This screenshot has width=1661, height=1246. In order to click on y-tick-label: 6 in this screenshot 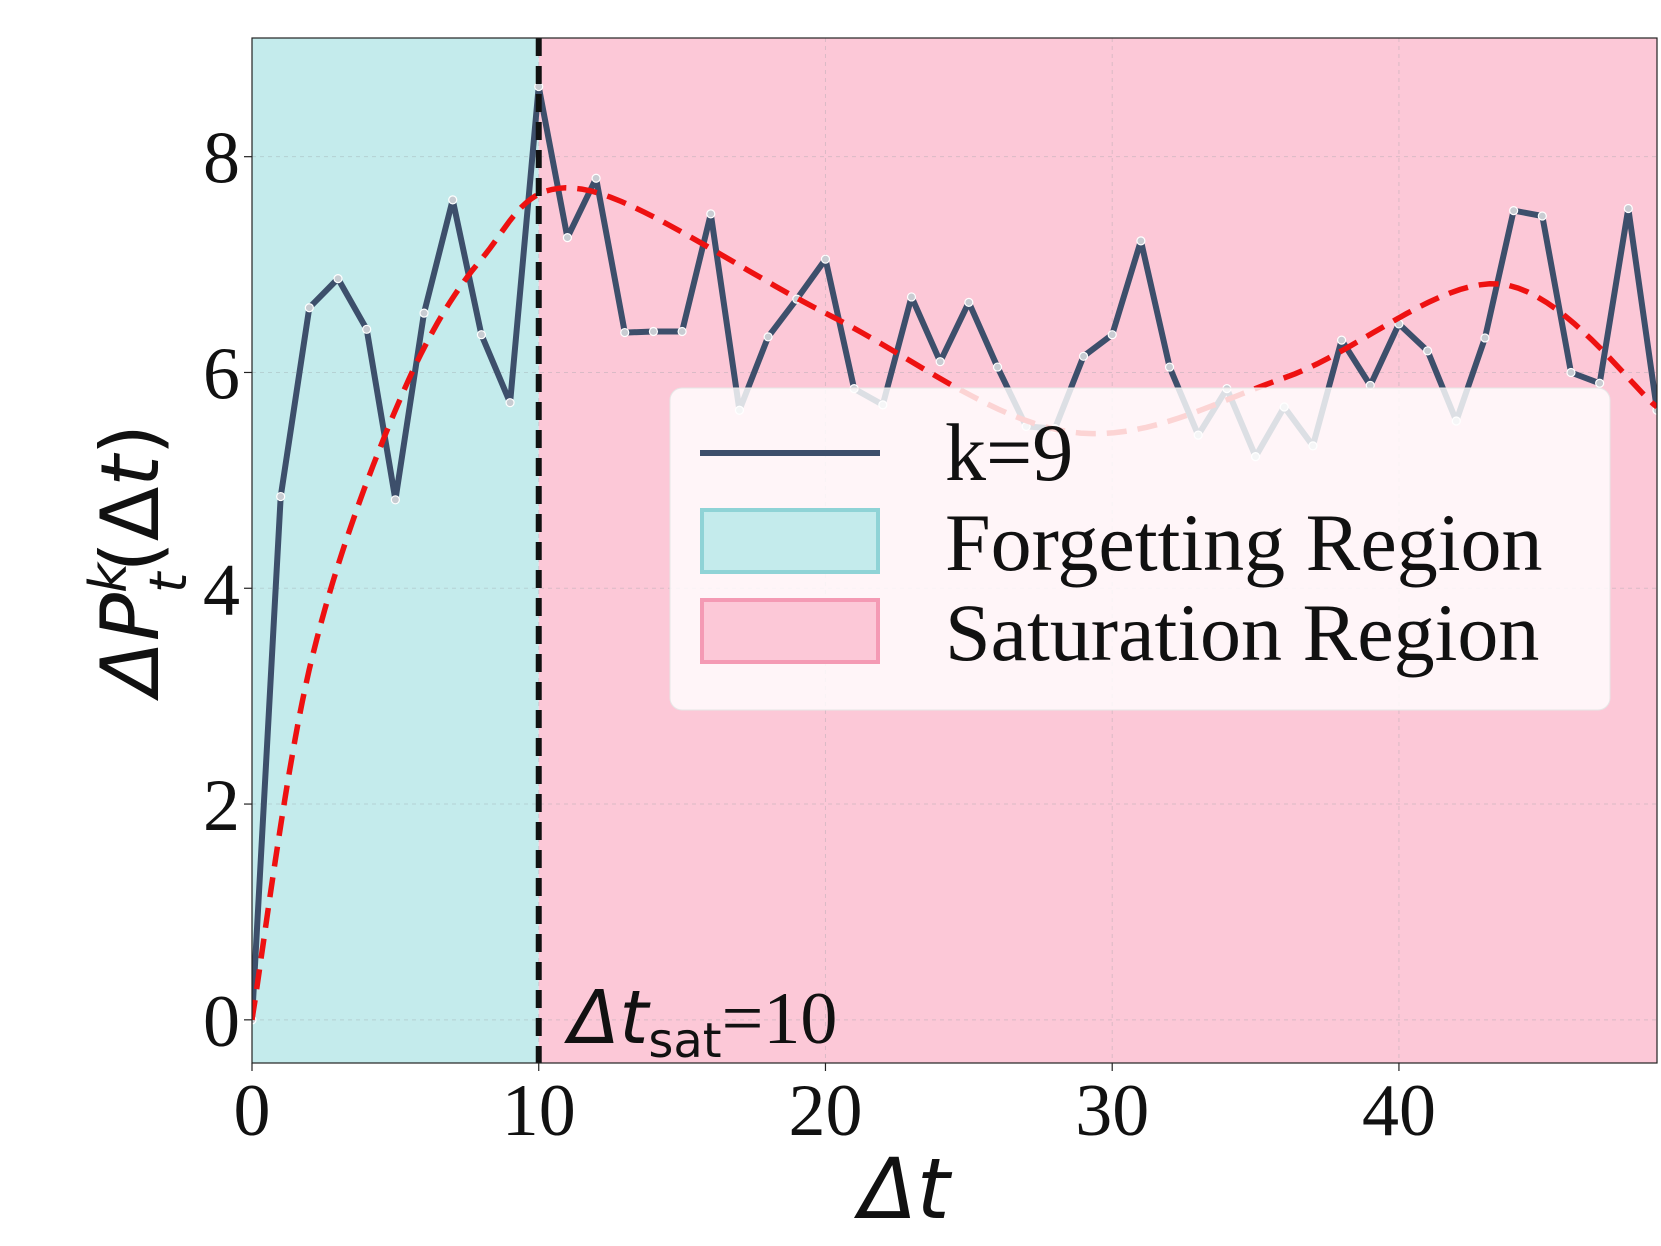, I will do `click(221, 374)`.